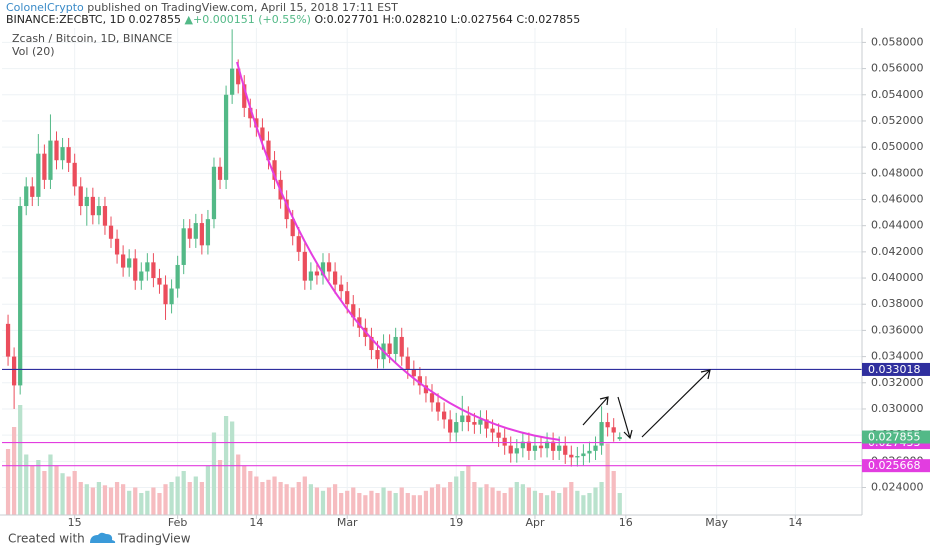 This screenshot has width=932, height=550. I want to click on volume-layer, so click(313, 460).